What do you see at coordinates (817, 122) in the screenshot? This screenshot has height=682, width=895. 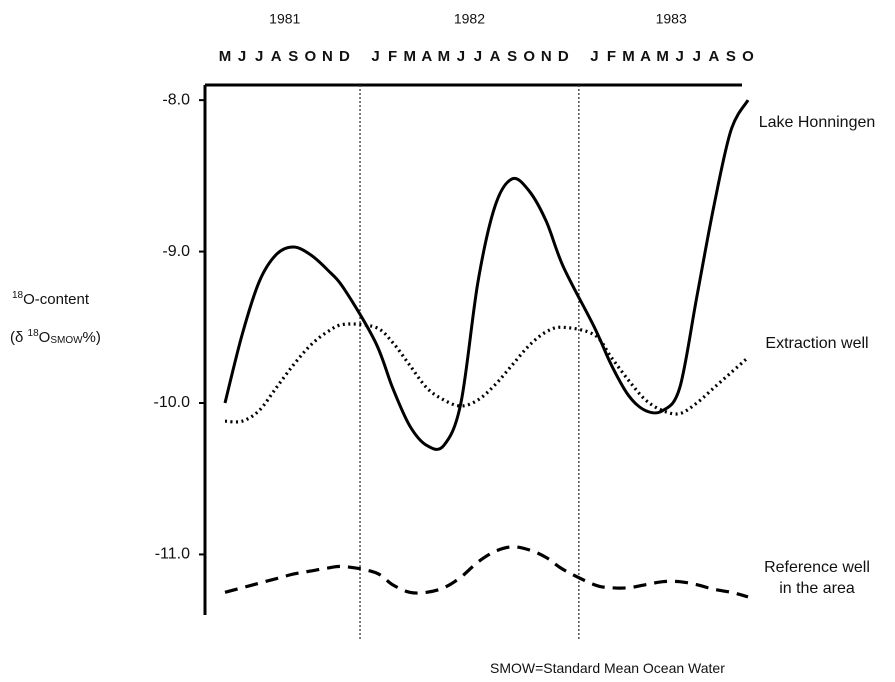 I see `series-label: Lake Honningen` at bounding box center [817, 122].